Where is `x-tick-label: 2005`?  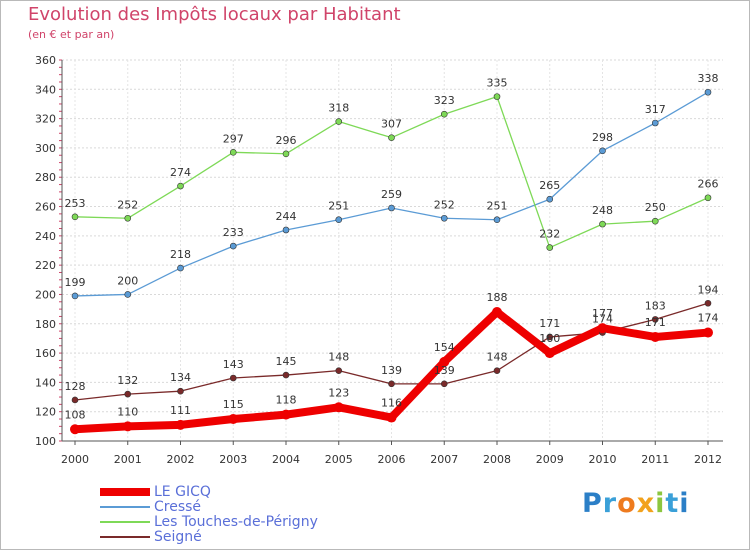
x-tick-label: 2005 is located at coordinates (339, 459).